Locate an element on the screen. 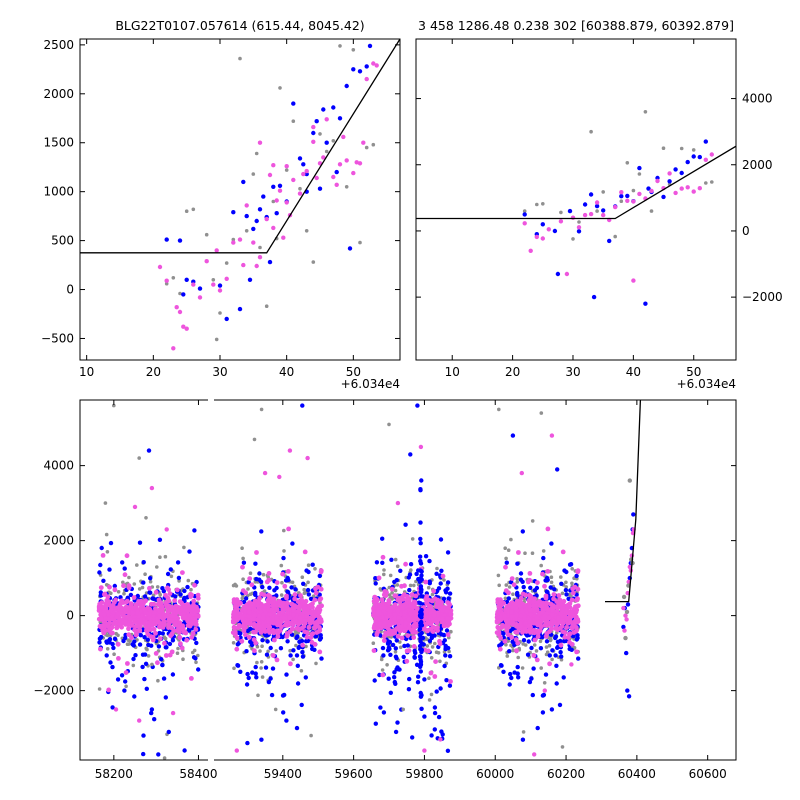 This screenshot has width=800, height=800. panel0-y-tick-label: −500 is located at coordinates (57, 338).